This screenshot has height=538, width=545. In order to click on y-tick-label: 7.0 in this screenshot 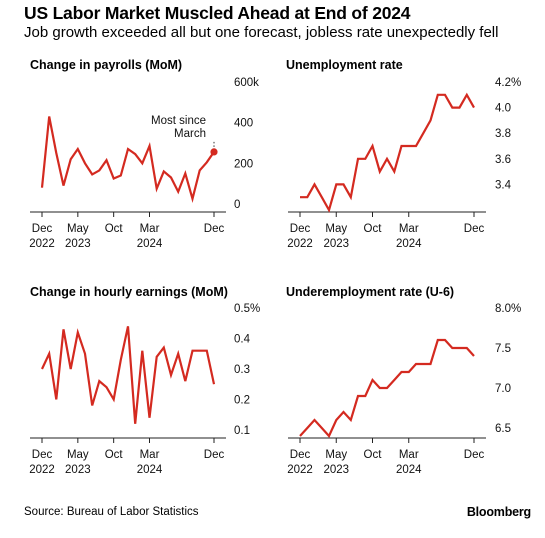, I will do `click(503, 389)`.